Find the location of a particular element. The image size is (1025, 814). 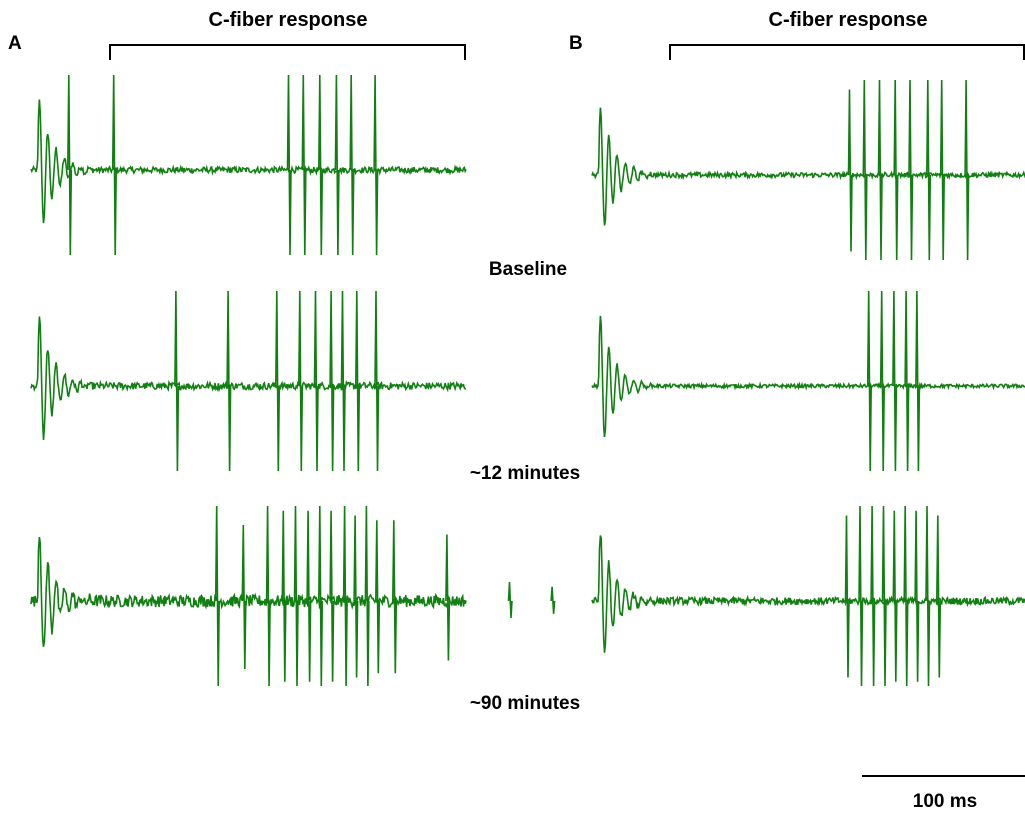

row-label-baseline: Baseline is located at coordinates (528, 269).